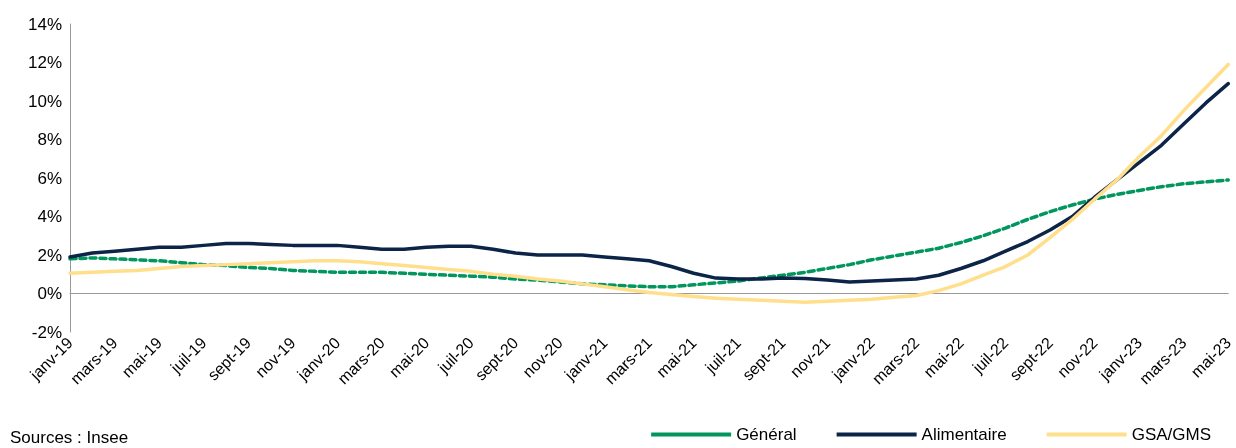 The width and height of the screenshot is (1236, 448). What do you see at coordinates (44, 62) in the screenshot?
I see `y-tick-label: 12%` at bounding box center [44, 62].